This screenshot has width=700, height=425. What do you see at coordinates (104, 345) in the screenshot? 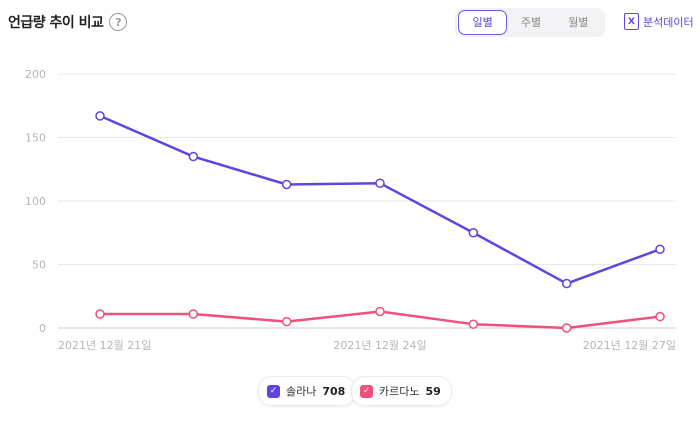
I see `x-tick-label: 2021년 12월 21일` at bounding box center [104, 345].